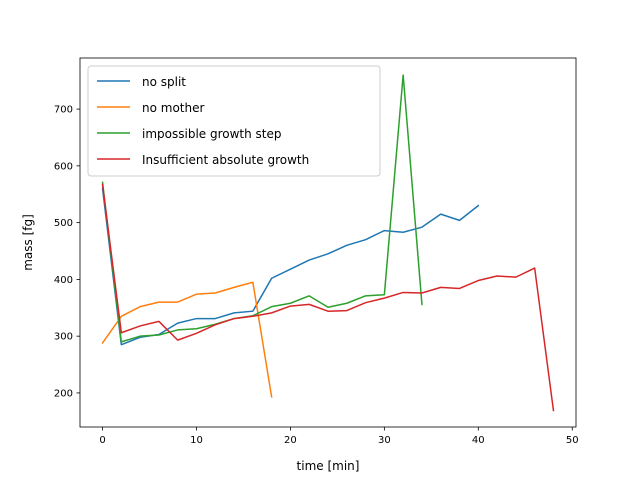  I want to click on x-tick-label: 40, so click(478, 440).